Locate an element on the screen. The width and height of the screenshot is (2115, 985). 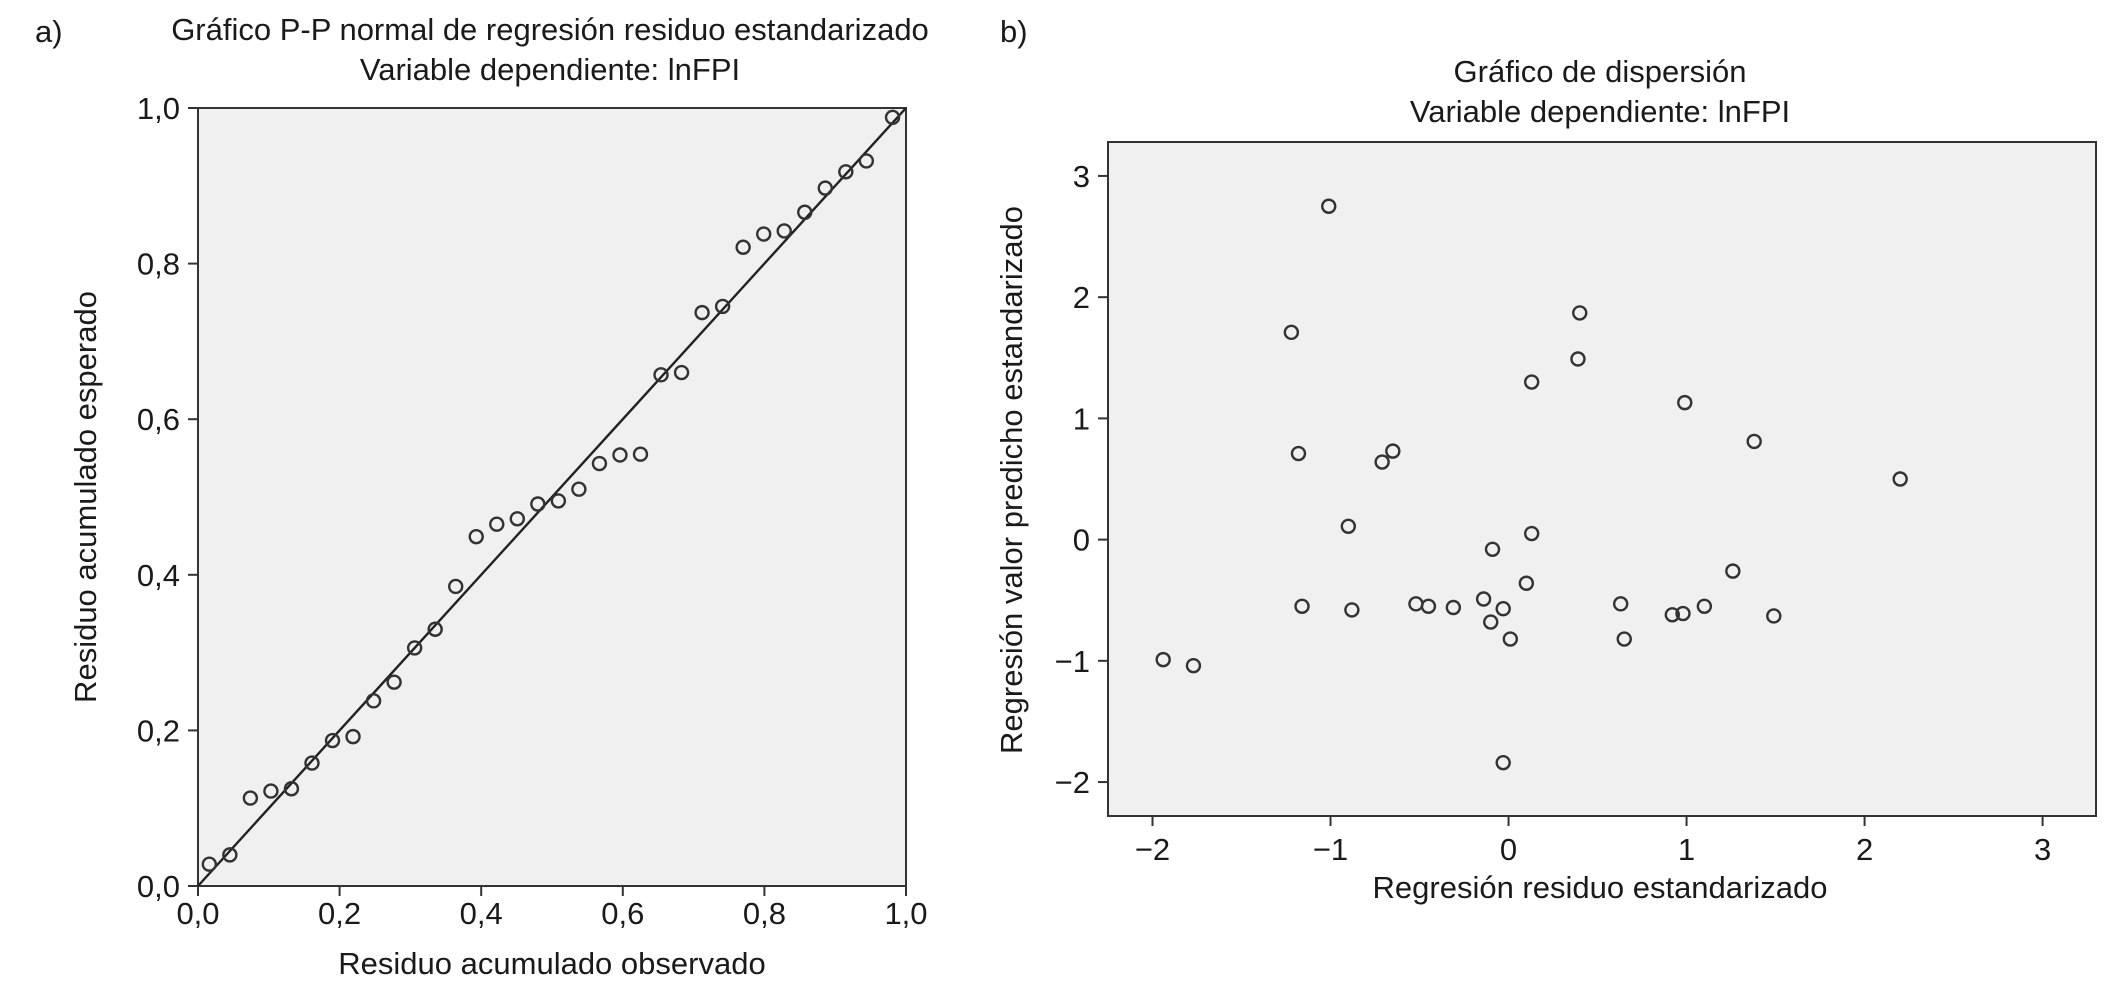
scatter-y-tick-label: 0 is located at coordinates (1081, 540).